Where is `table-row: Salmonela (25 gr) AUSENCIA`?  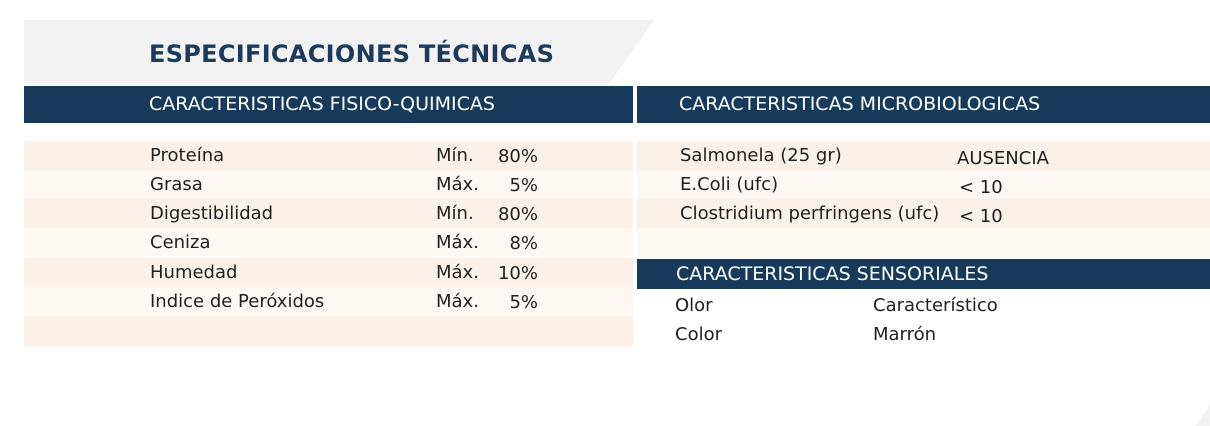
table-row: Salmonela (25 gr) AUSENCIA is located at coordinates (923, 155).